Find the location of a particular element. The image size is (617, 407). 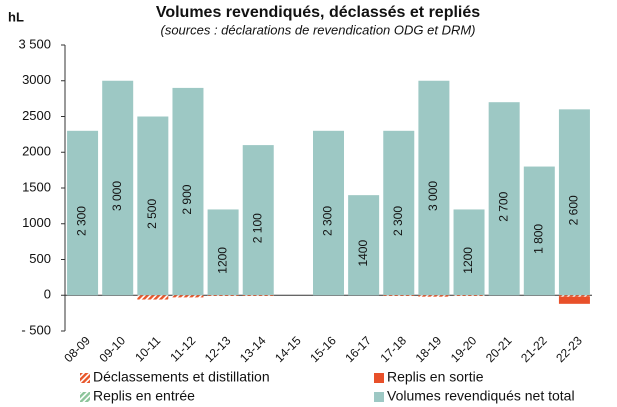

y-tick-label: - 500 is located at coordinates (36, 329).